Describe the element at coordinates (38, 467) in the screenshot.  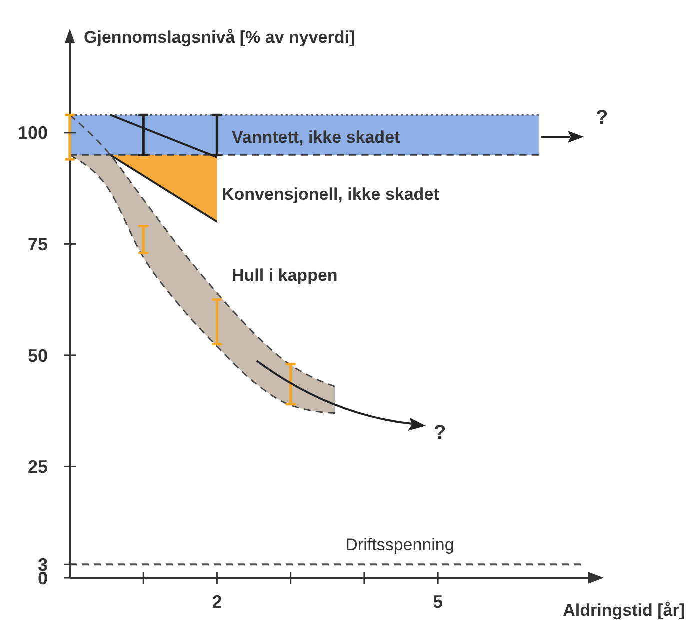
I see `y-tick-label: 25` at that location.